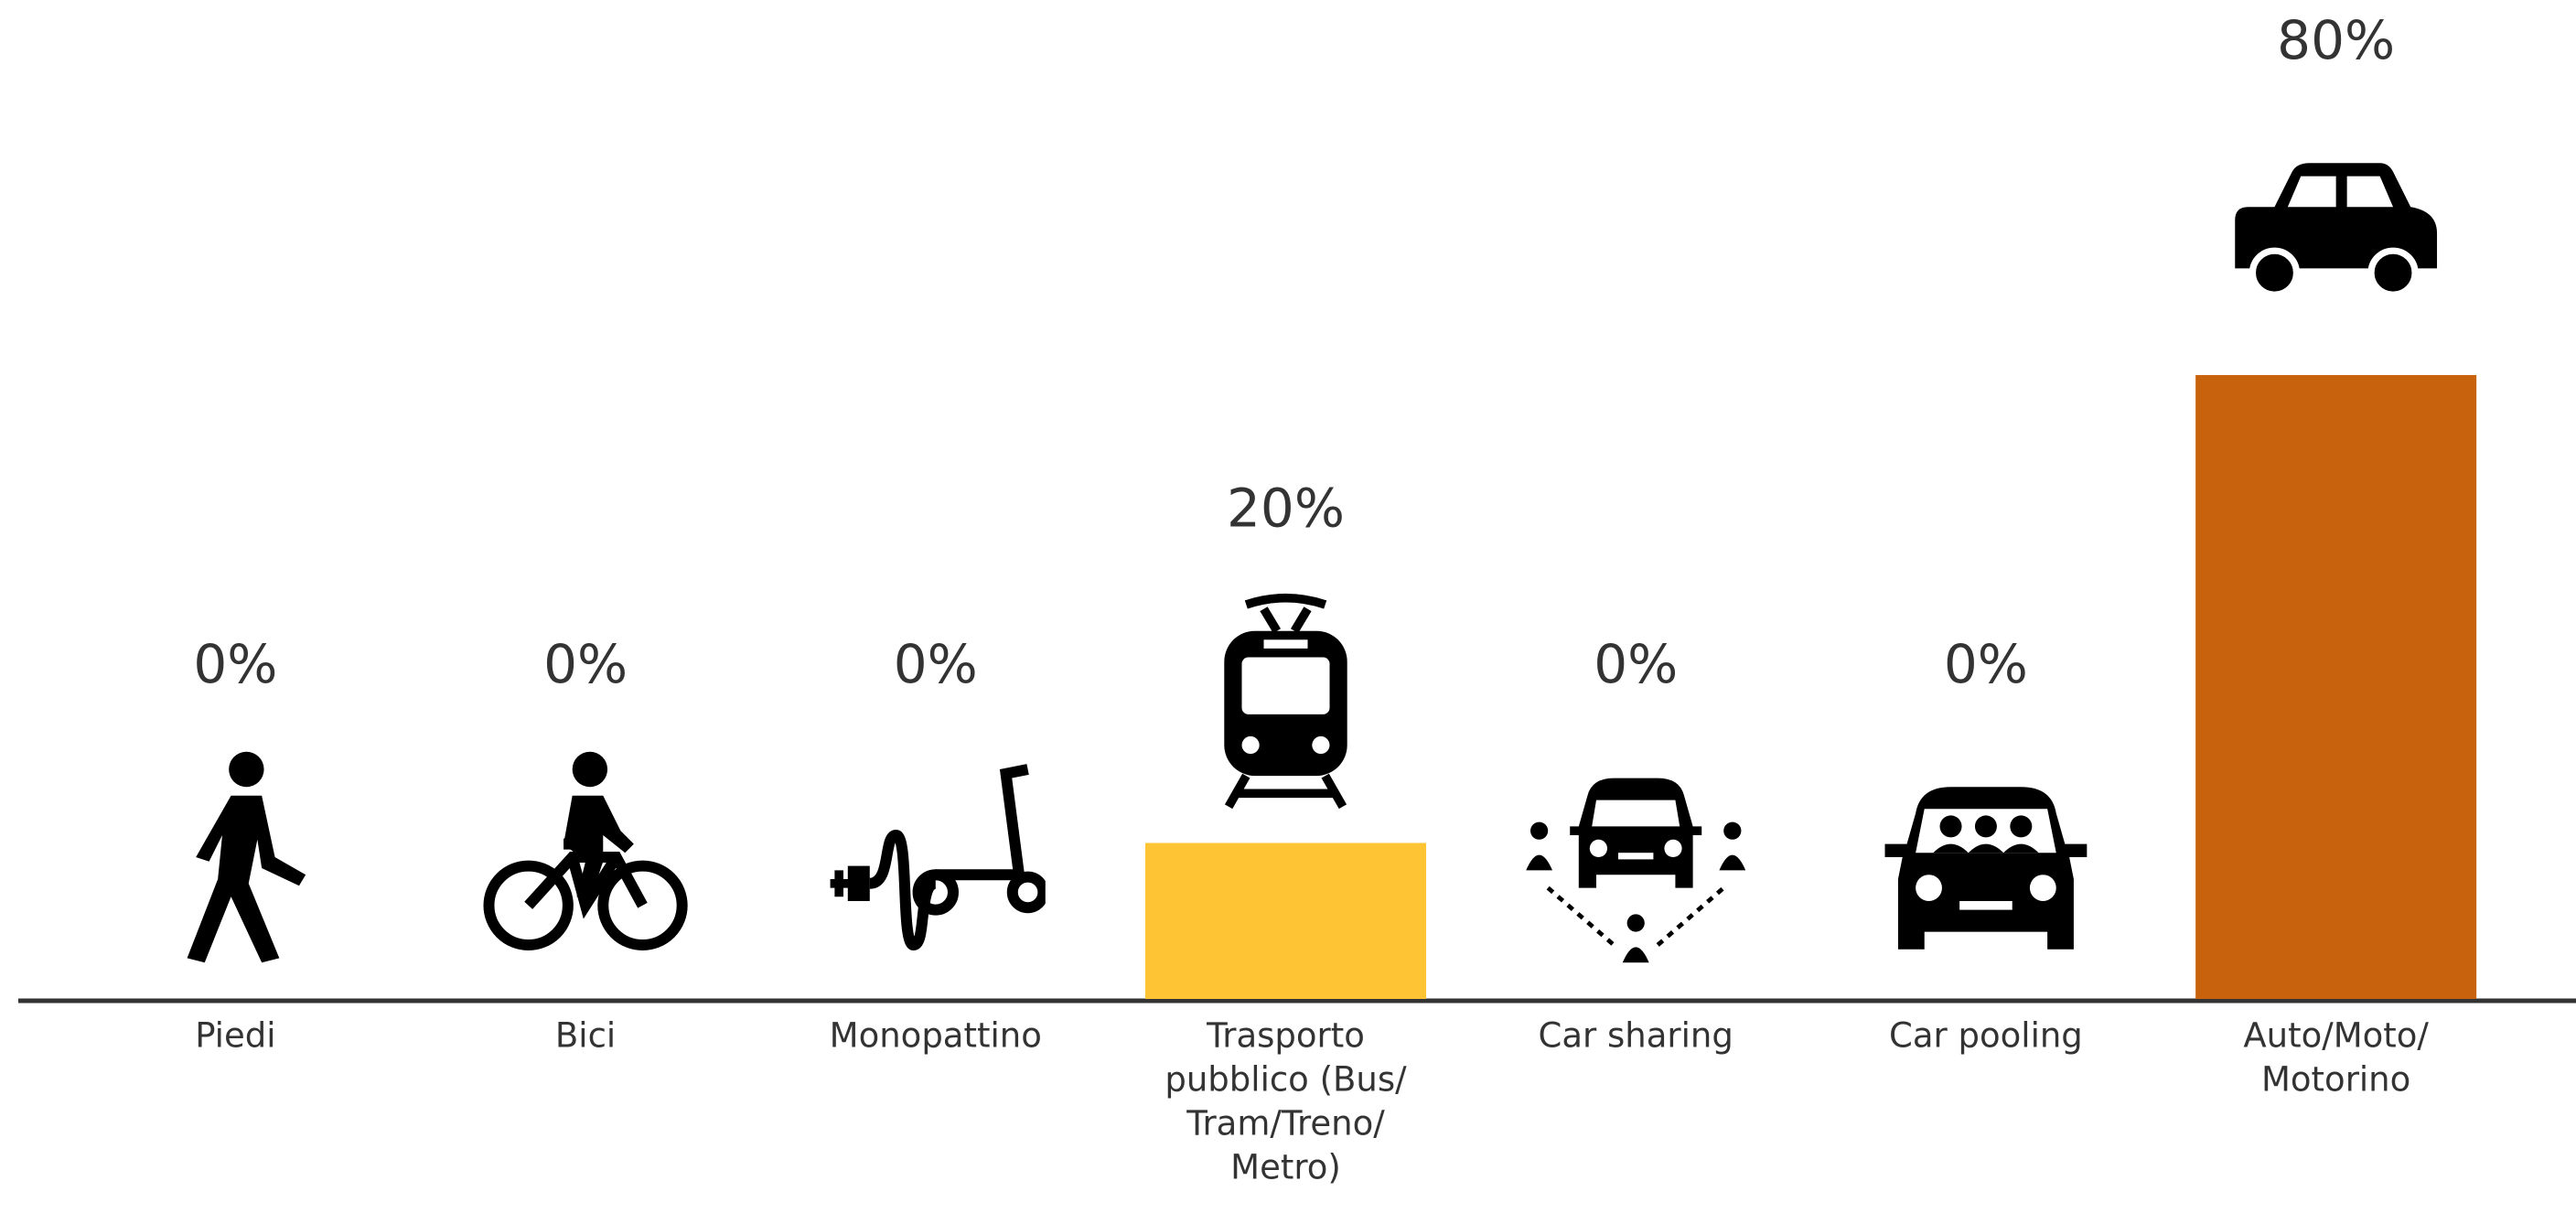 This screenshot has width=2576, height=1213. I want to click on value-label: 80%, so click(2336, 40).